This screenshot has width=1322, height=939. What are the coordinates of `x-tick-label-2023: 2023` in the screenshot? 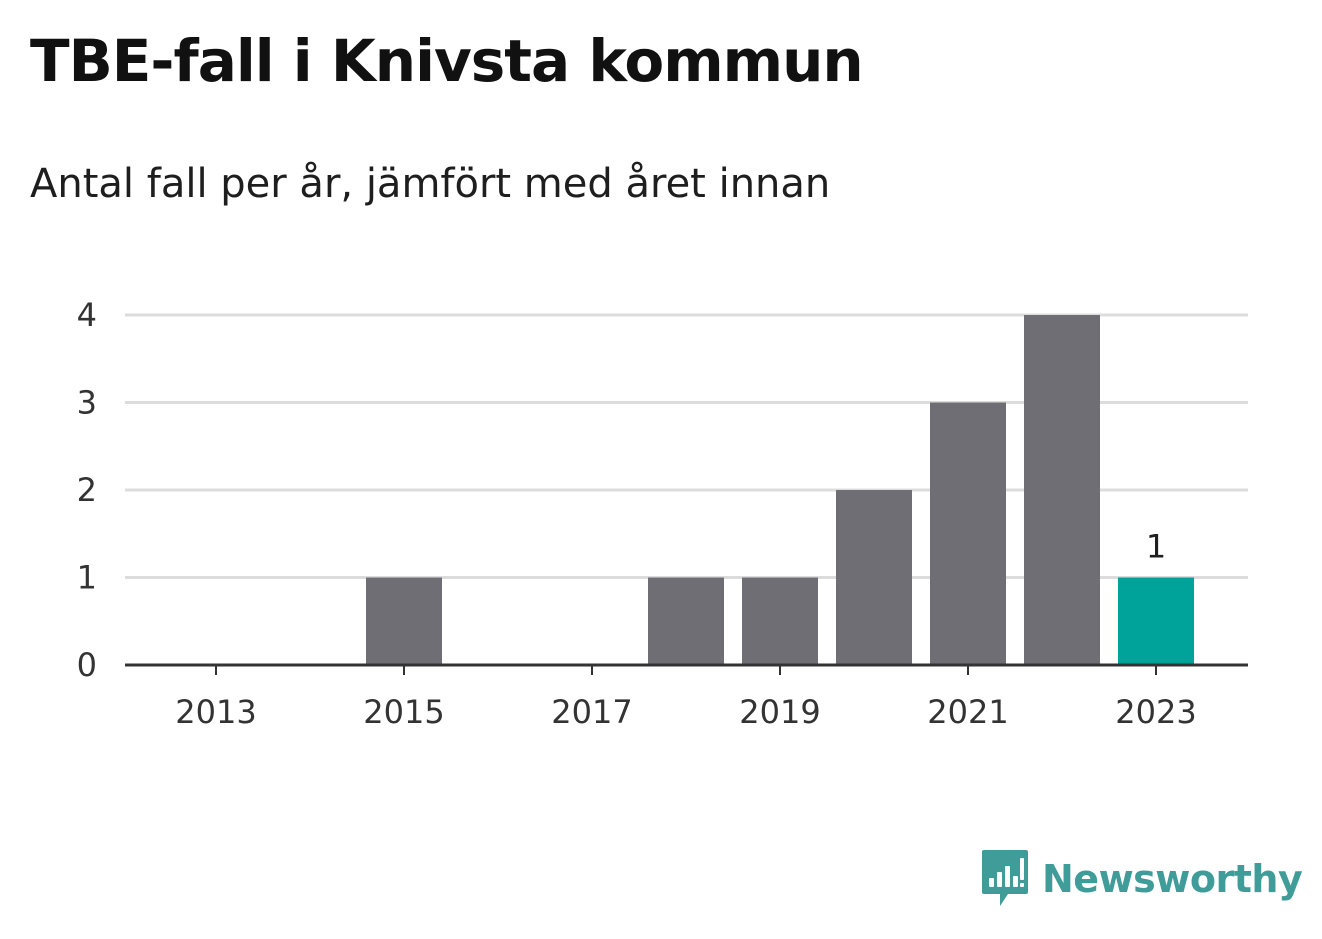 It's located at (1155, 712).